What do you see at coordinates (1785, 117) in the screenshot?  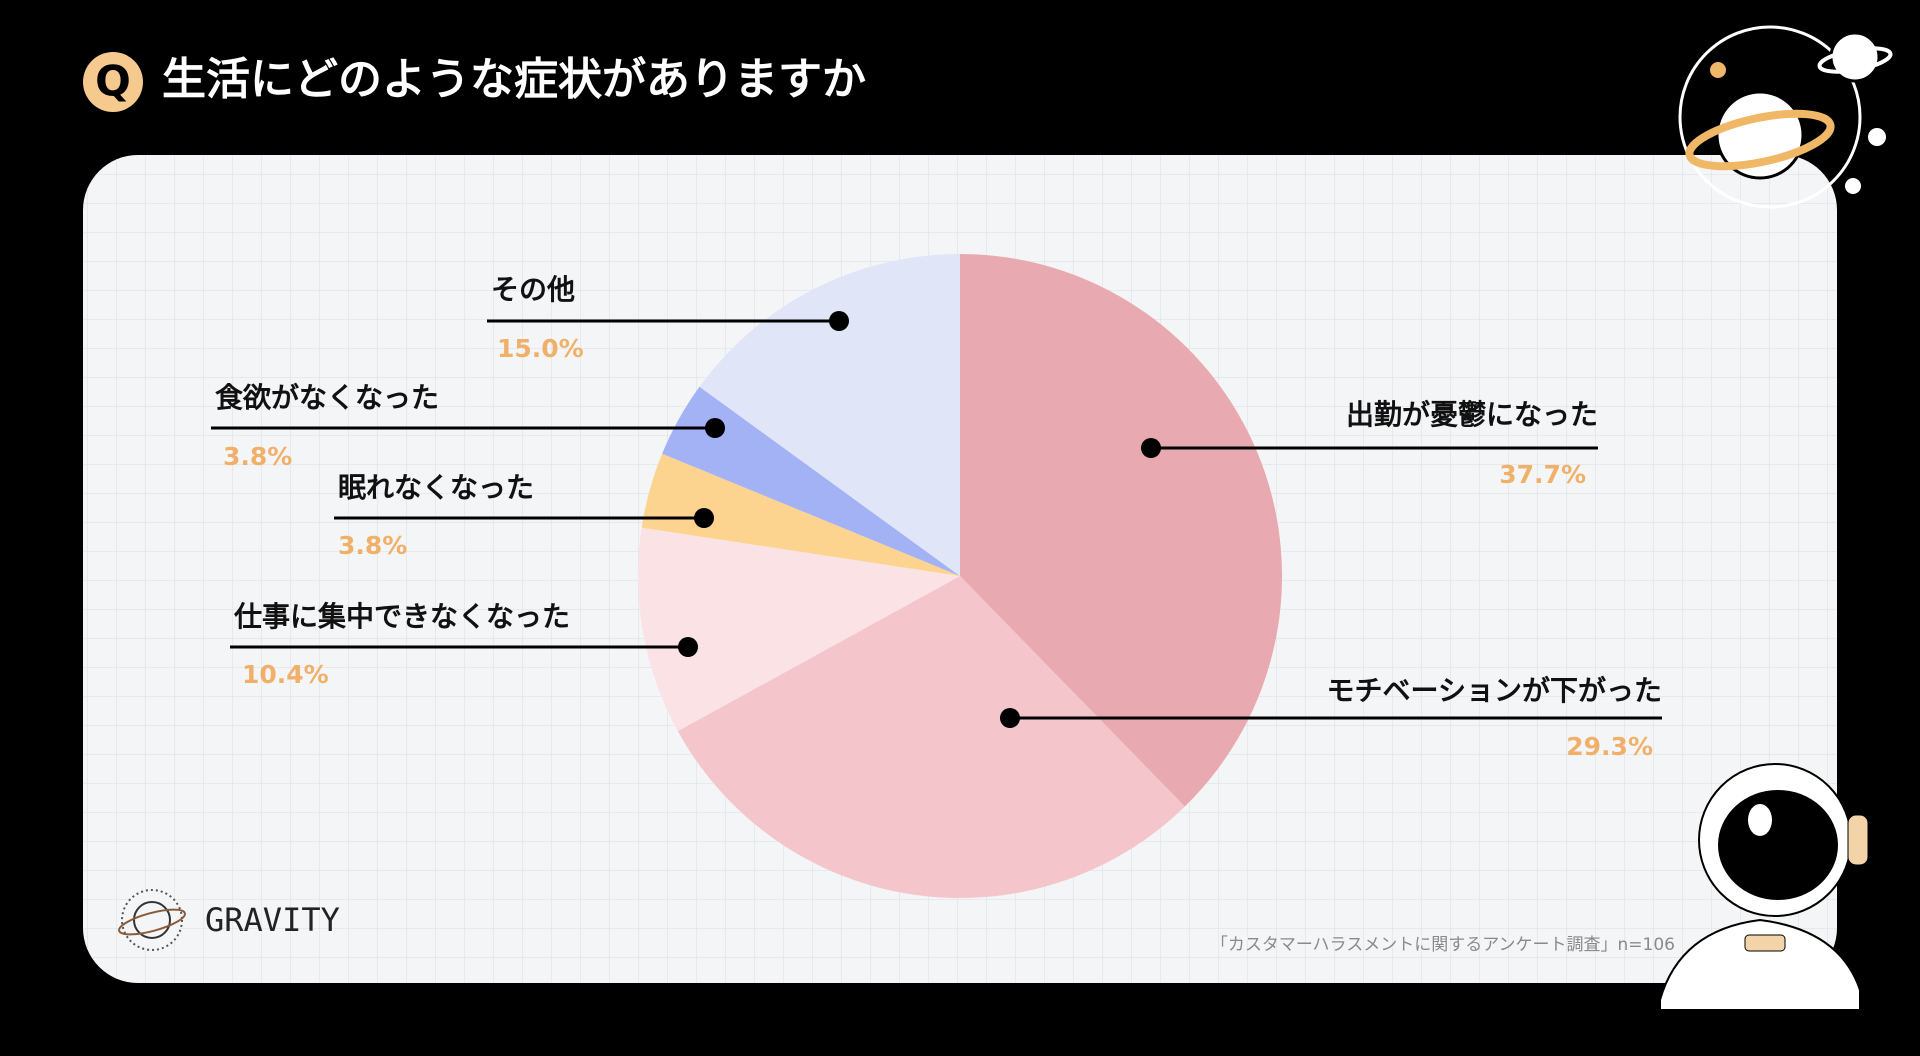 I see `planet-decoration` at bounding box center [1785, 117].